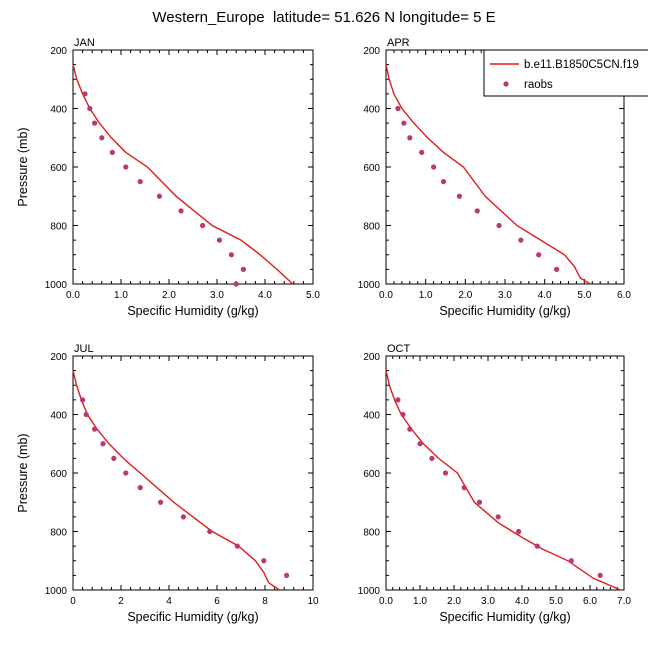  I want to click on legend-model-label: b.e11.B1850C5CN.f19, so click(581, 65).